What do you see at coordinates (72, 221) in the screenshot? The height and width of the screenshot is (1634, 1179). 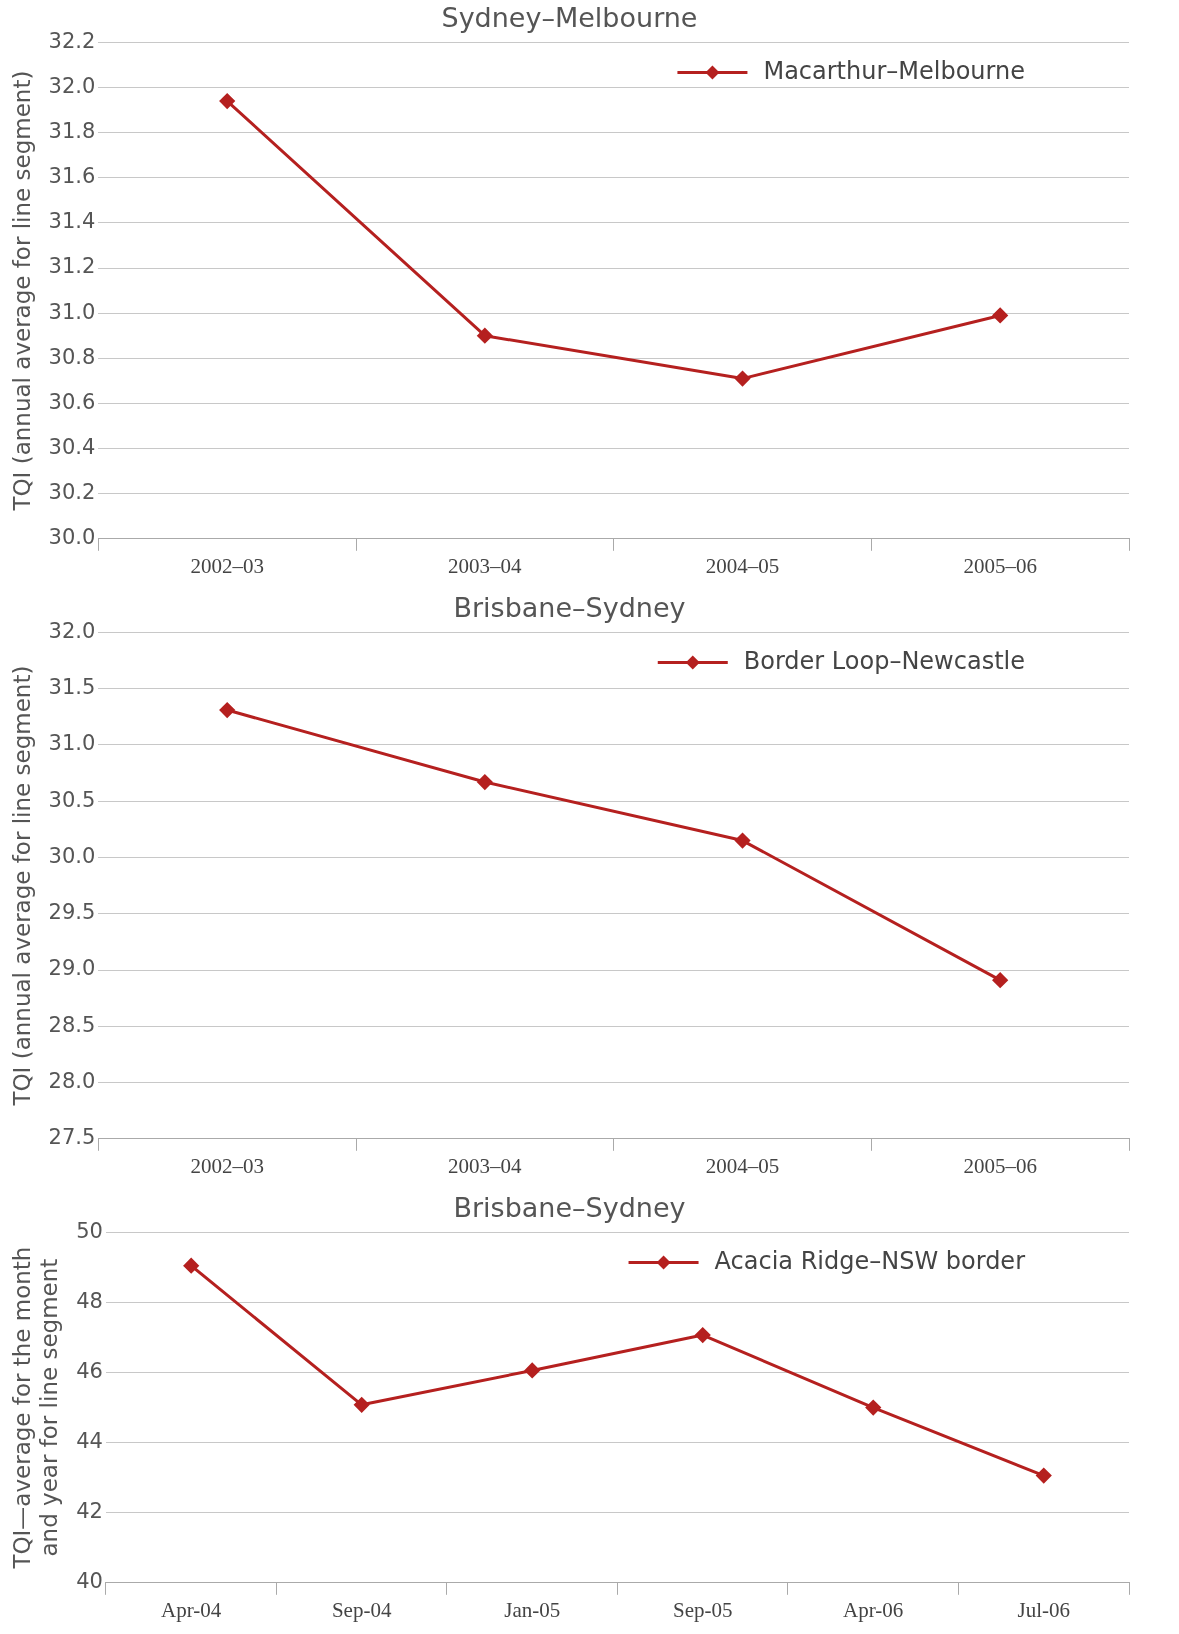 I see `y-tick-label: 31.4` at bounding box center [72, 221].